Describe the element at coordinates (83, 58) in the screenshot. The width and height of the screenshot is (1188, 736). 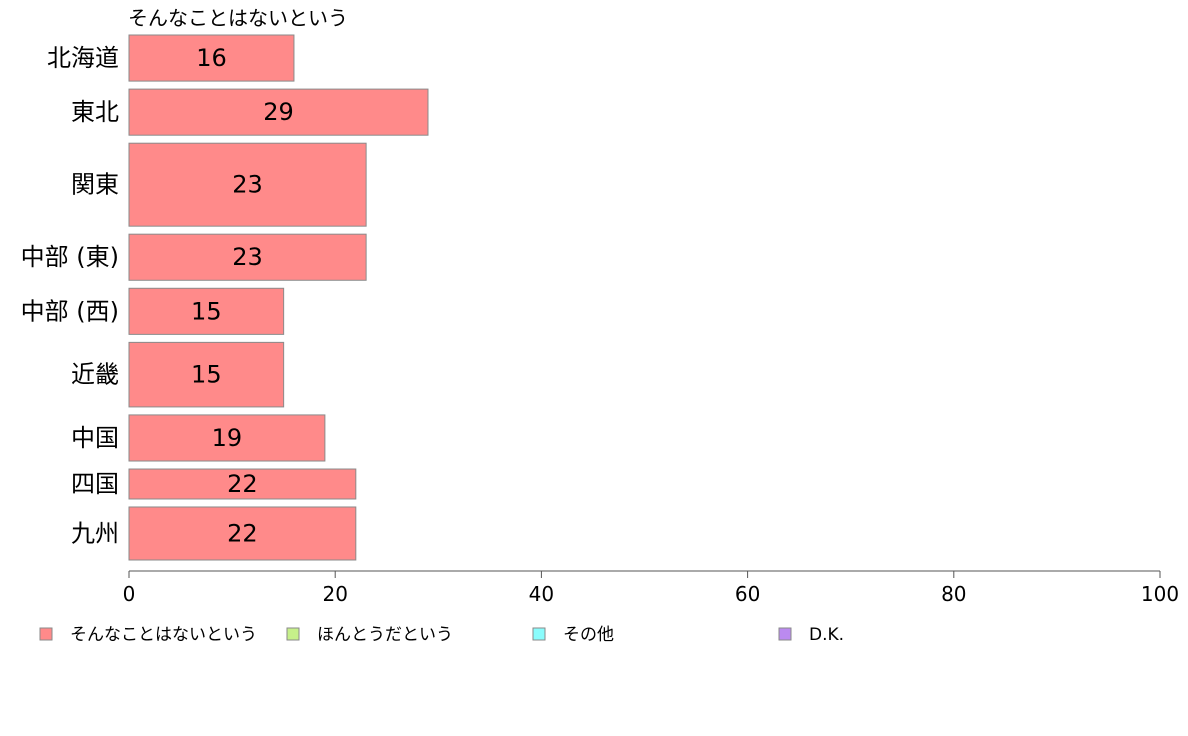
I see `category-label: 北海道` at that location.